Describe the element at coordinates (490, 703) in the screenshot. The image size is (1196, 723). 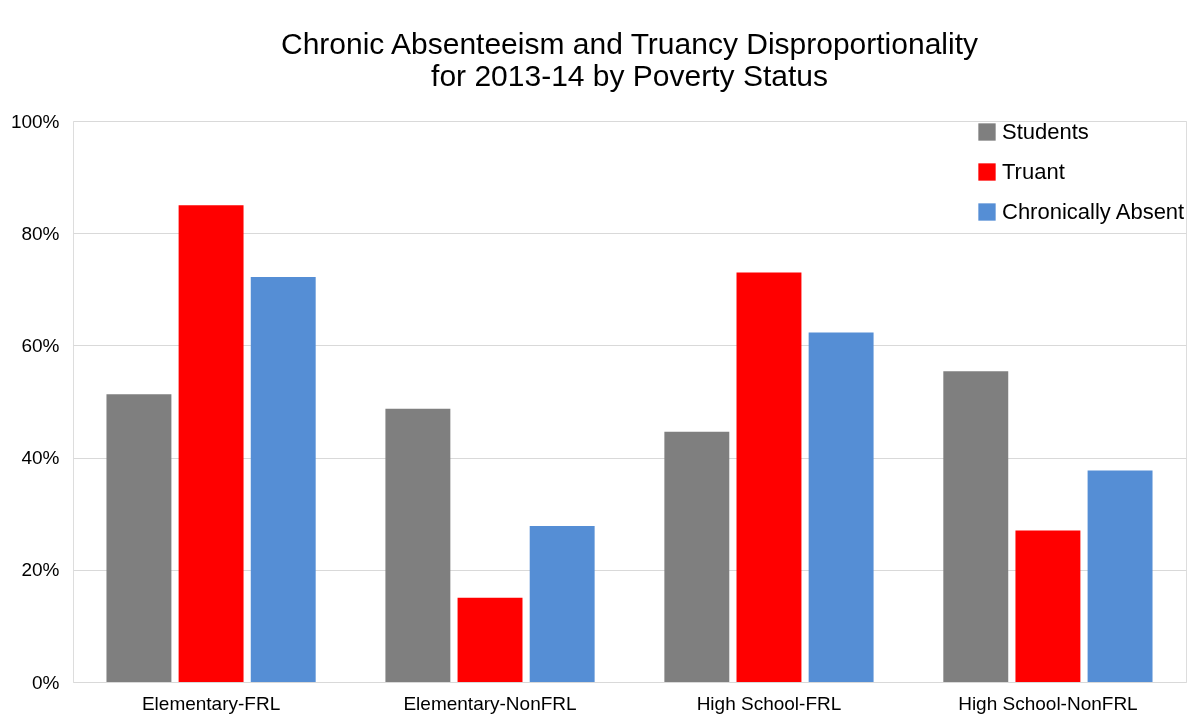
I see `x-tick-label: Elementary-NonFRL` at that location.